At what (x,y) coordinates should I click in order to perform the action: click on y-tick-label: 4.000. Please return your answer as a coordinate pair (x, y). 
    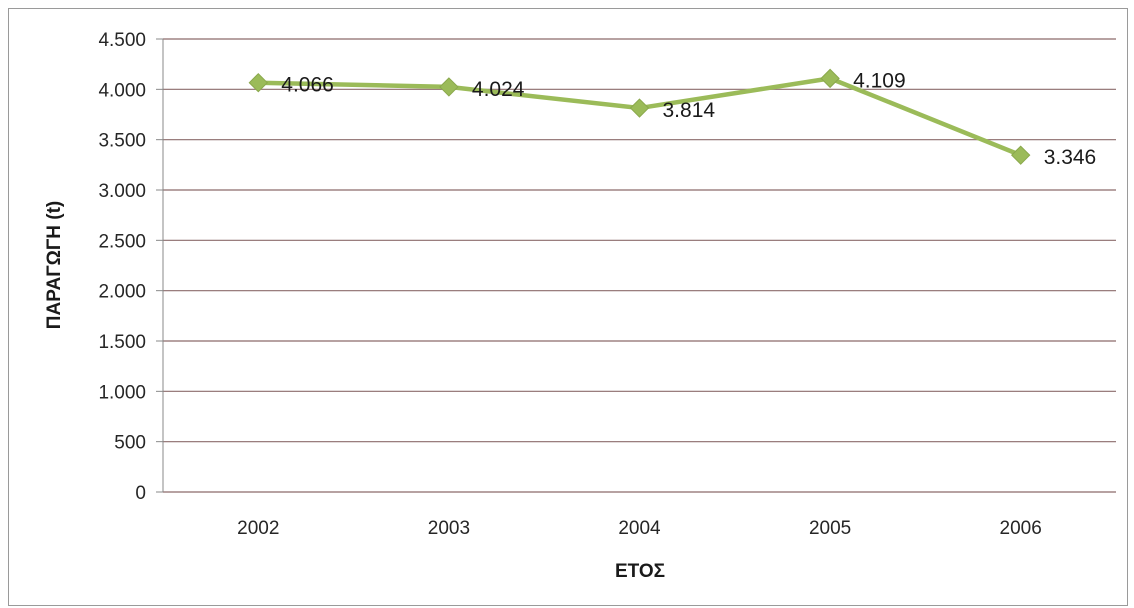
    Looking at the image, I should click on (122, 90).